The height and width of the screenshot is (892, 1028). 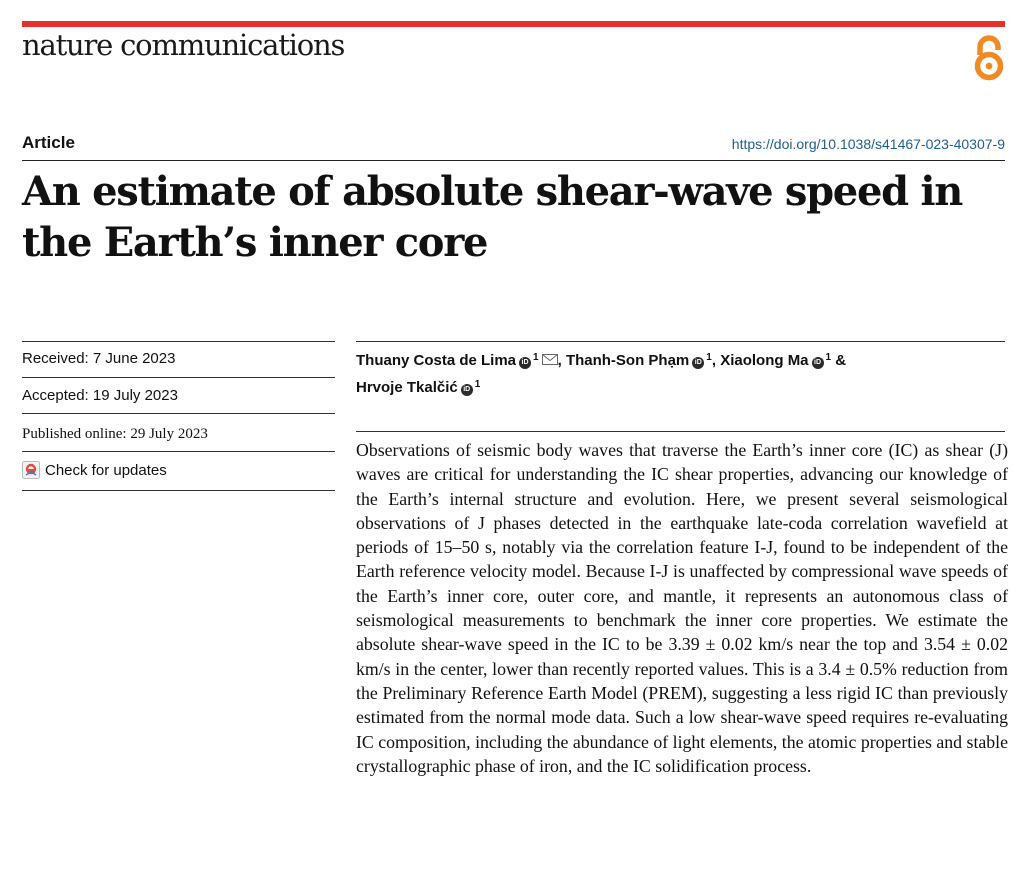 I want to click on accepted-date: Accepted: 19 July 2023, so click(x=100, y=395).